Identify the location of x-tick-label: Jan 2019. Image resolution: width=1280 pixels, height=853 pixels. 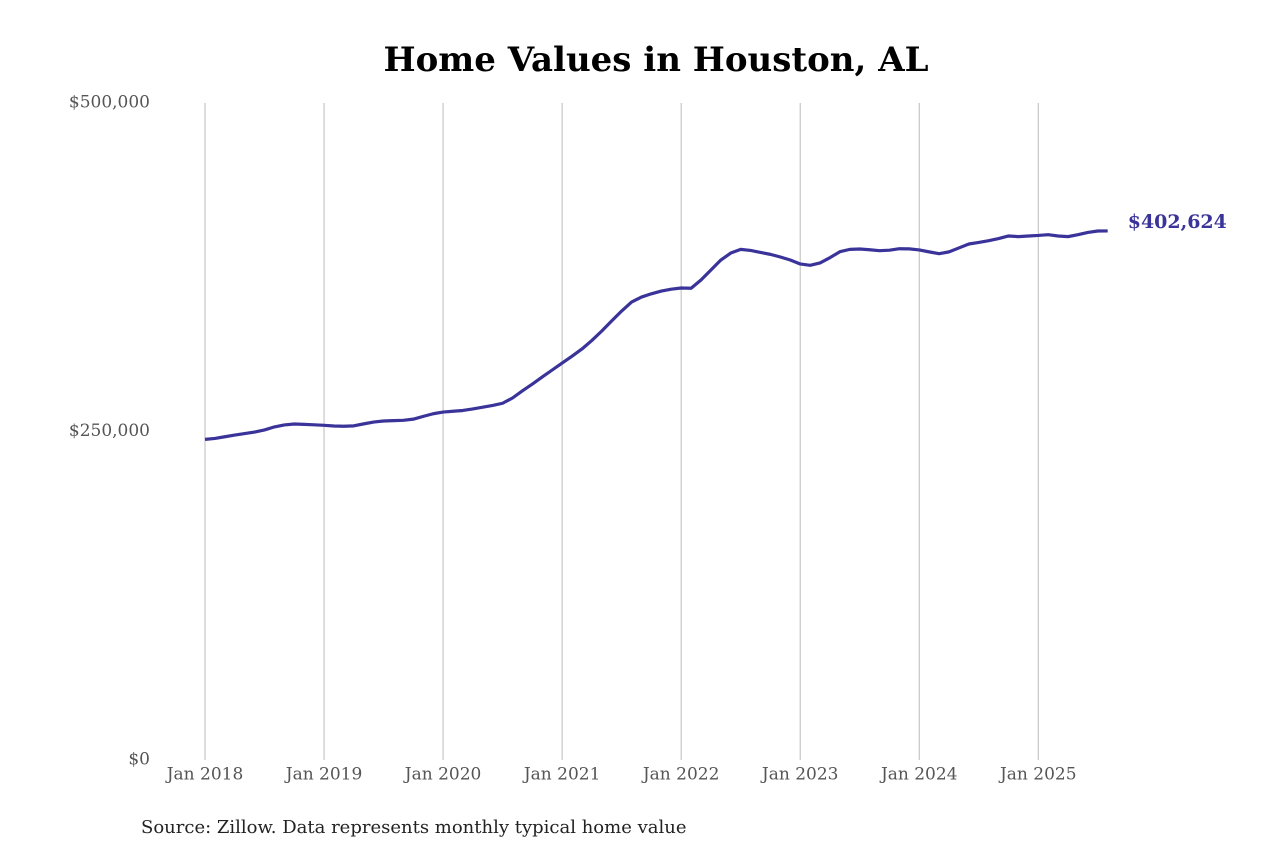
(323, 775).